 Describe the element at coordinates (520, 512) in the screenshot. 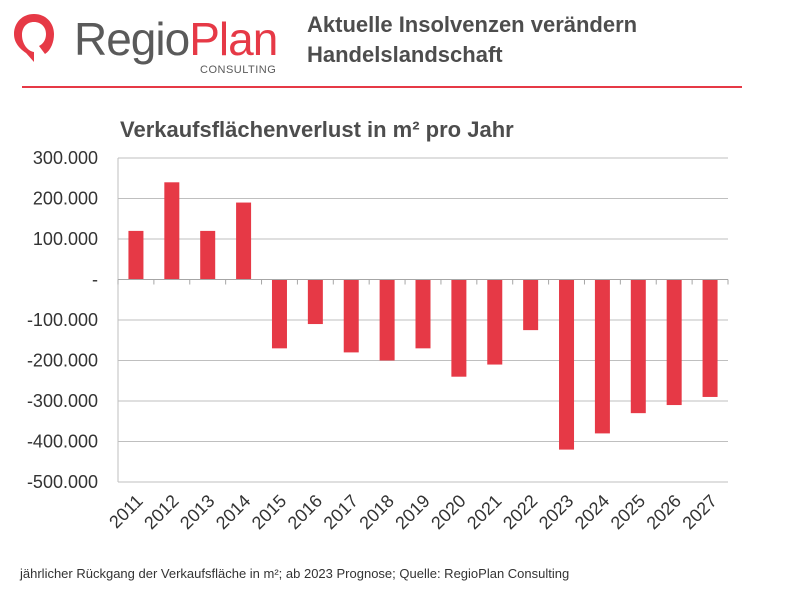

I see `x-tick-label: 2022` at that location.